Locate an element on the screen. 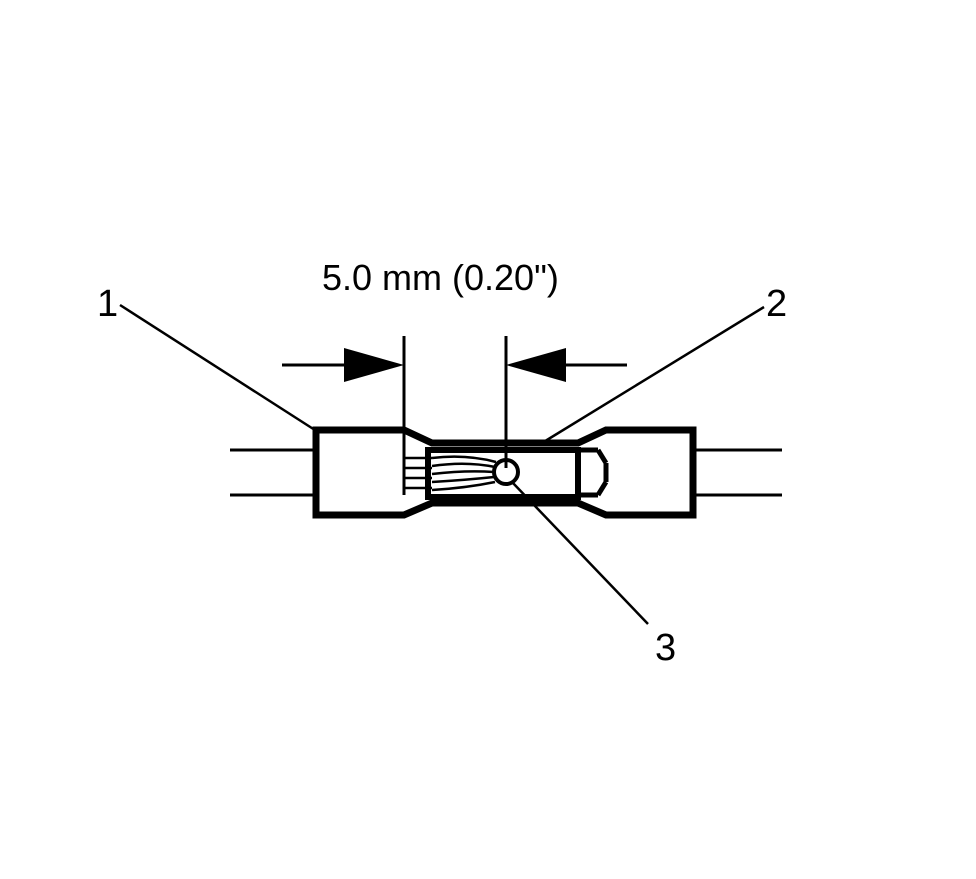 This screenshot has height=879, width=976. dimension-right-arrow is located at coordinates (566, 365).